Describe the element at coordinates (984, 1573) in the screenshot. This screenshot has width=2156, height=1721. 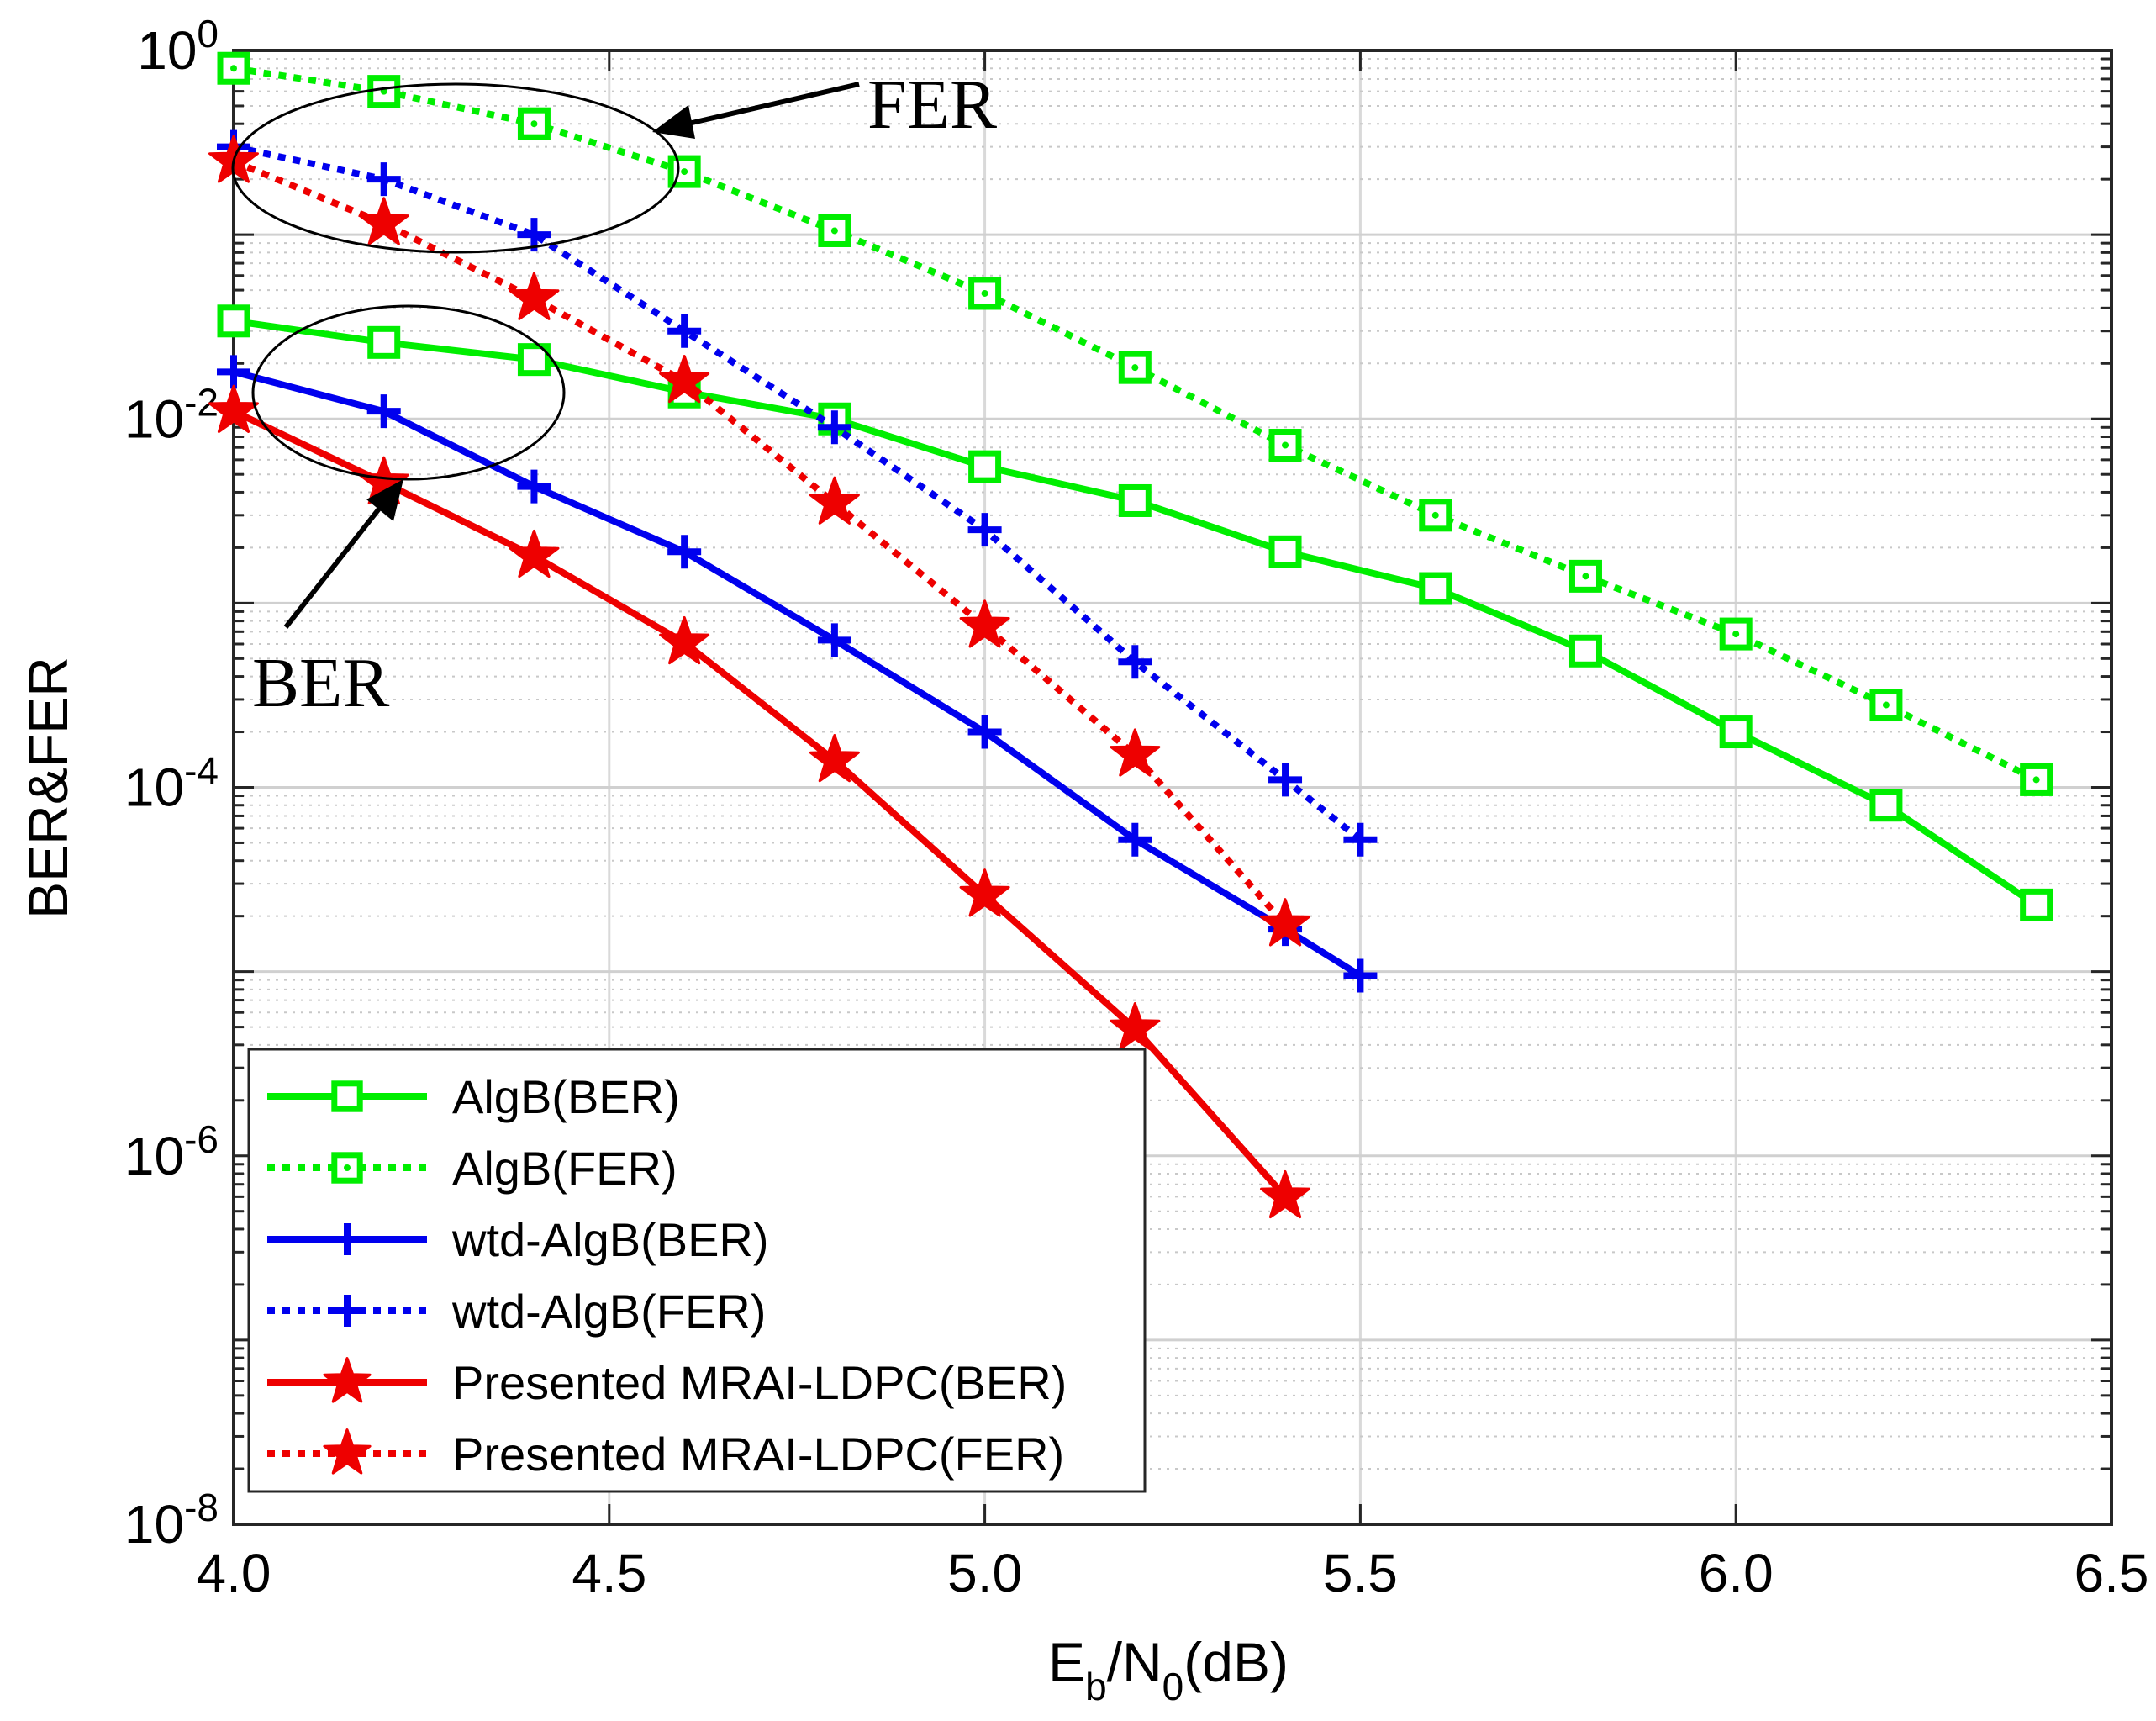
I see `x-tick-label: 5.0` at that location.